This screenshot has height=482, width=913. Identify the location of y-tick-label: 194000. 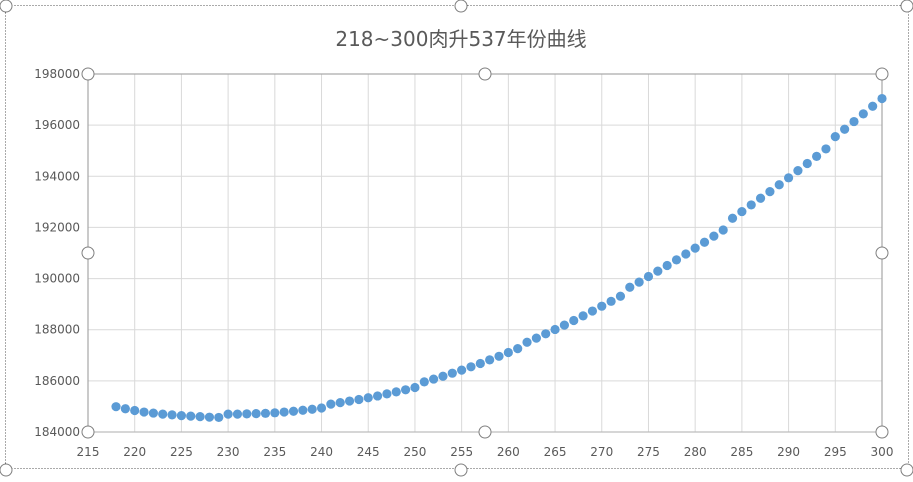
(57, 176).